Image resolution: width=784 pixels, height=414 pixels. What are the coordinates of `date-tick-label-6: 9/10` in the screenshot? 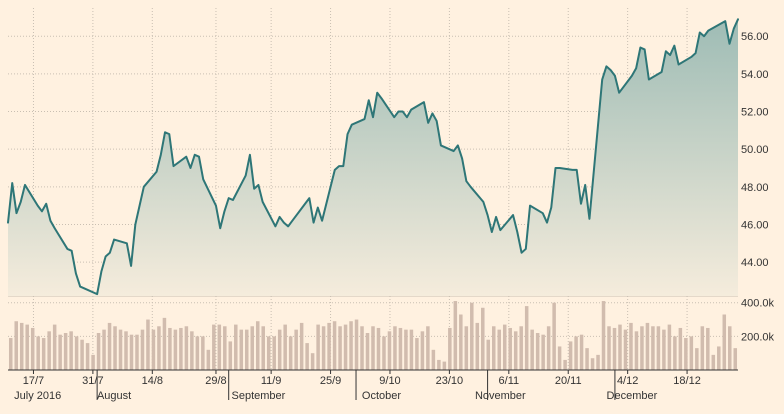 It's located at (389, 381).